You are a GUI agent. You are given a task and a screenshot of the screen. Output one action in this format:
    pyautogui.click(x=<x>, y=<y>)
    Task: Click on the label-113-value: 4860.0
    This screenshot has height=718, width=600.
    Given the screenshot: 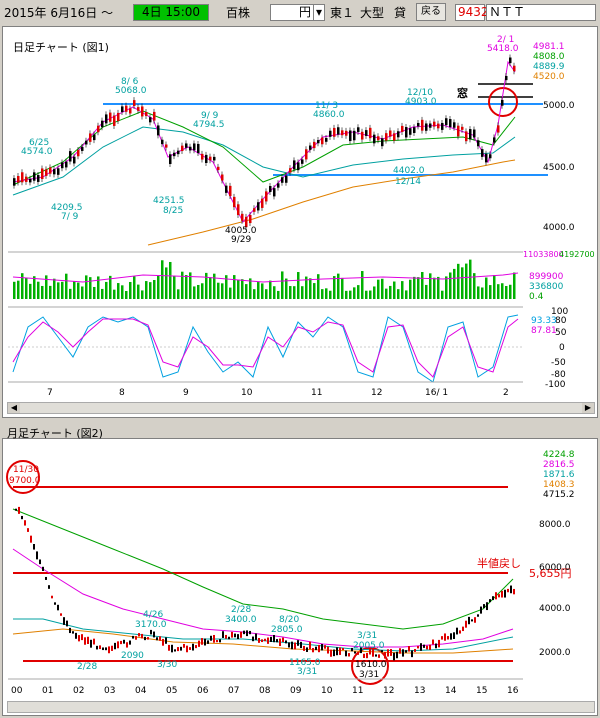 What is the action you would take?
    pyautogui.click(x=329, y=115)
    